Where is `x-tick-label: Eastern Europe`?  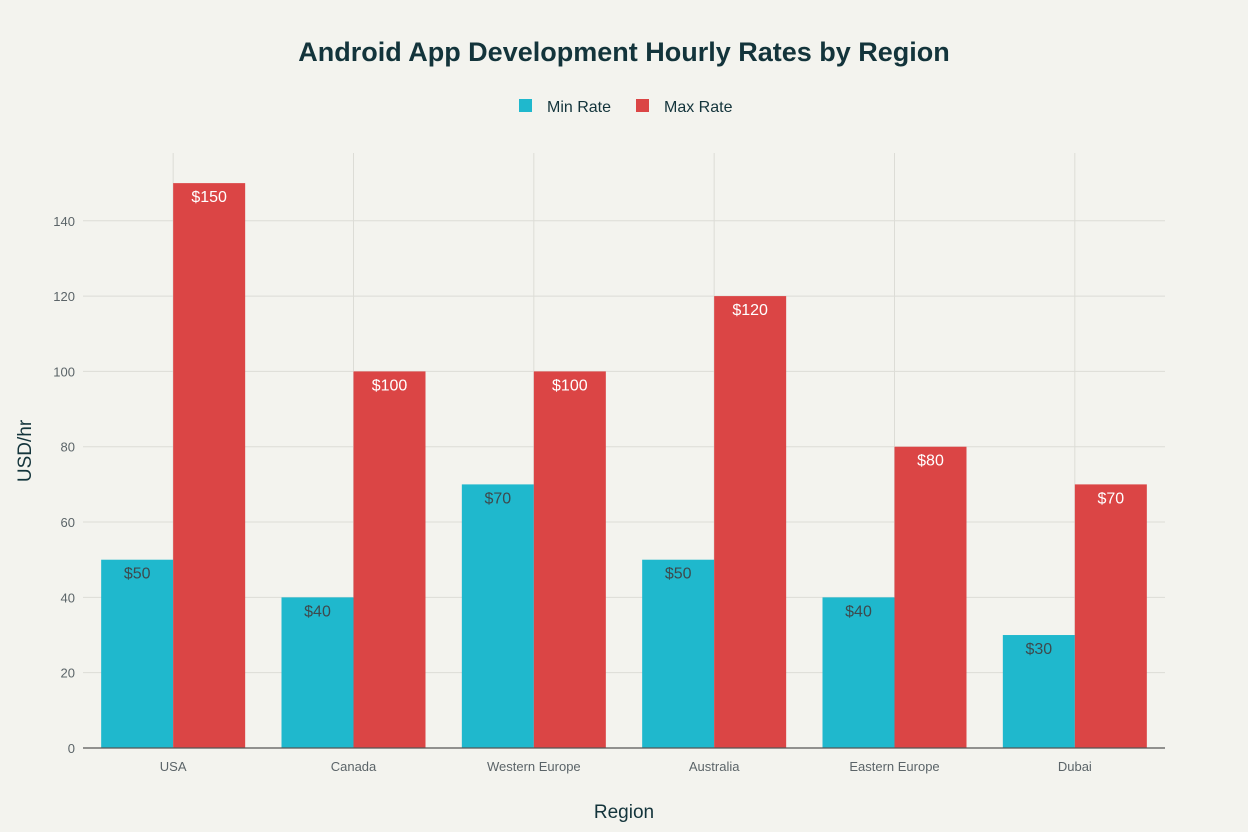
x-tick-label: Eastern Europe is located at coordinates (894, 766).